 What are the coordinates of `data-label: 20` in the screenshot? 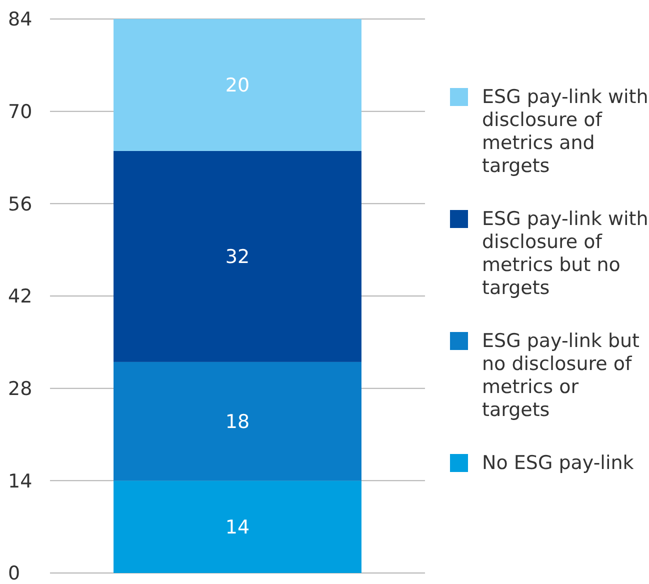 It's located at (237, 85).